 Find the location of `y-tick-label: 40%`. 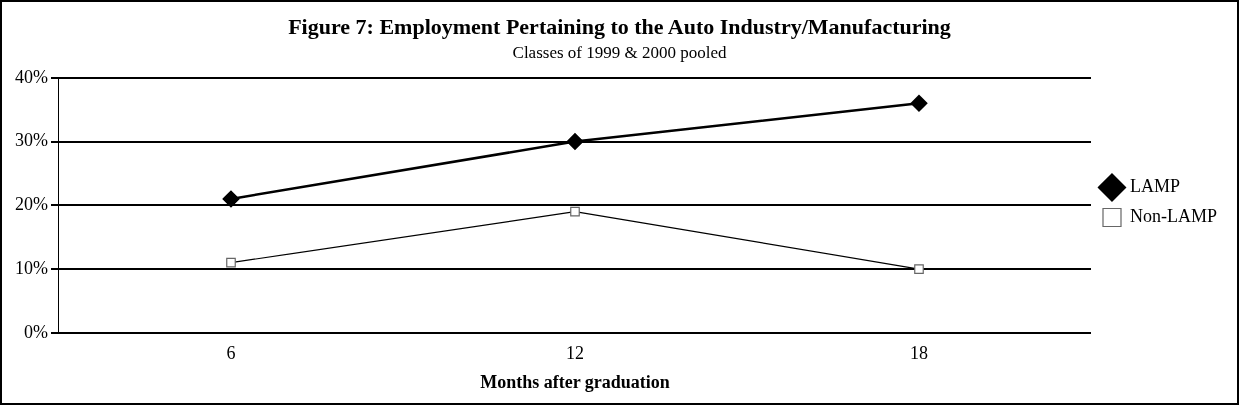

y-tick-label: 40% is located at coordinates (31, 76).